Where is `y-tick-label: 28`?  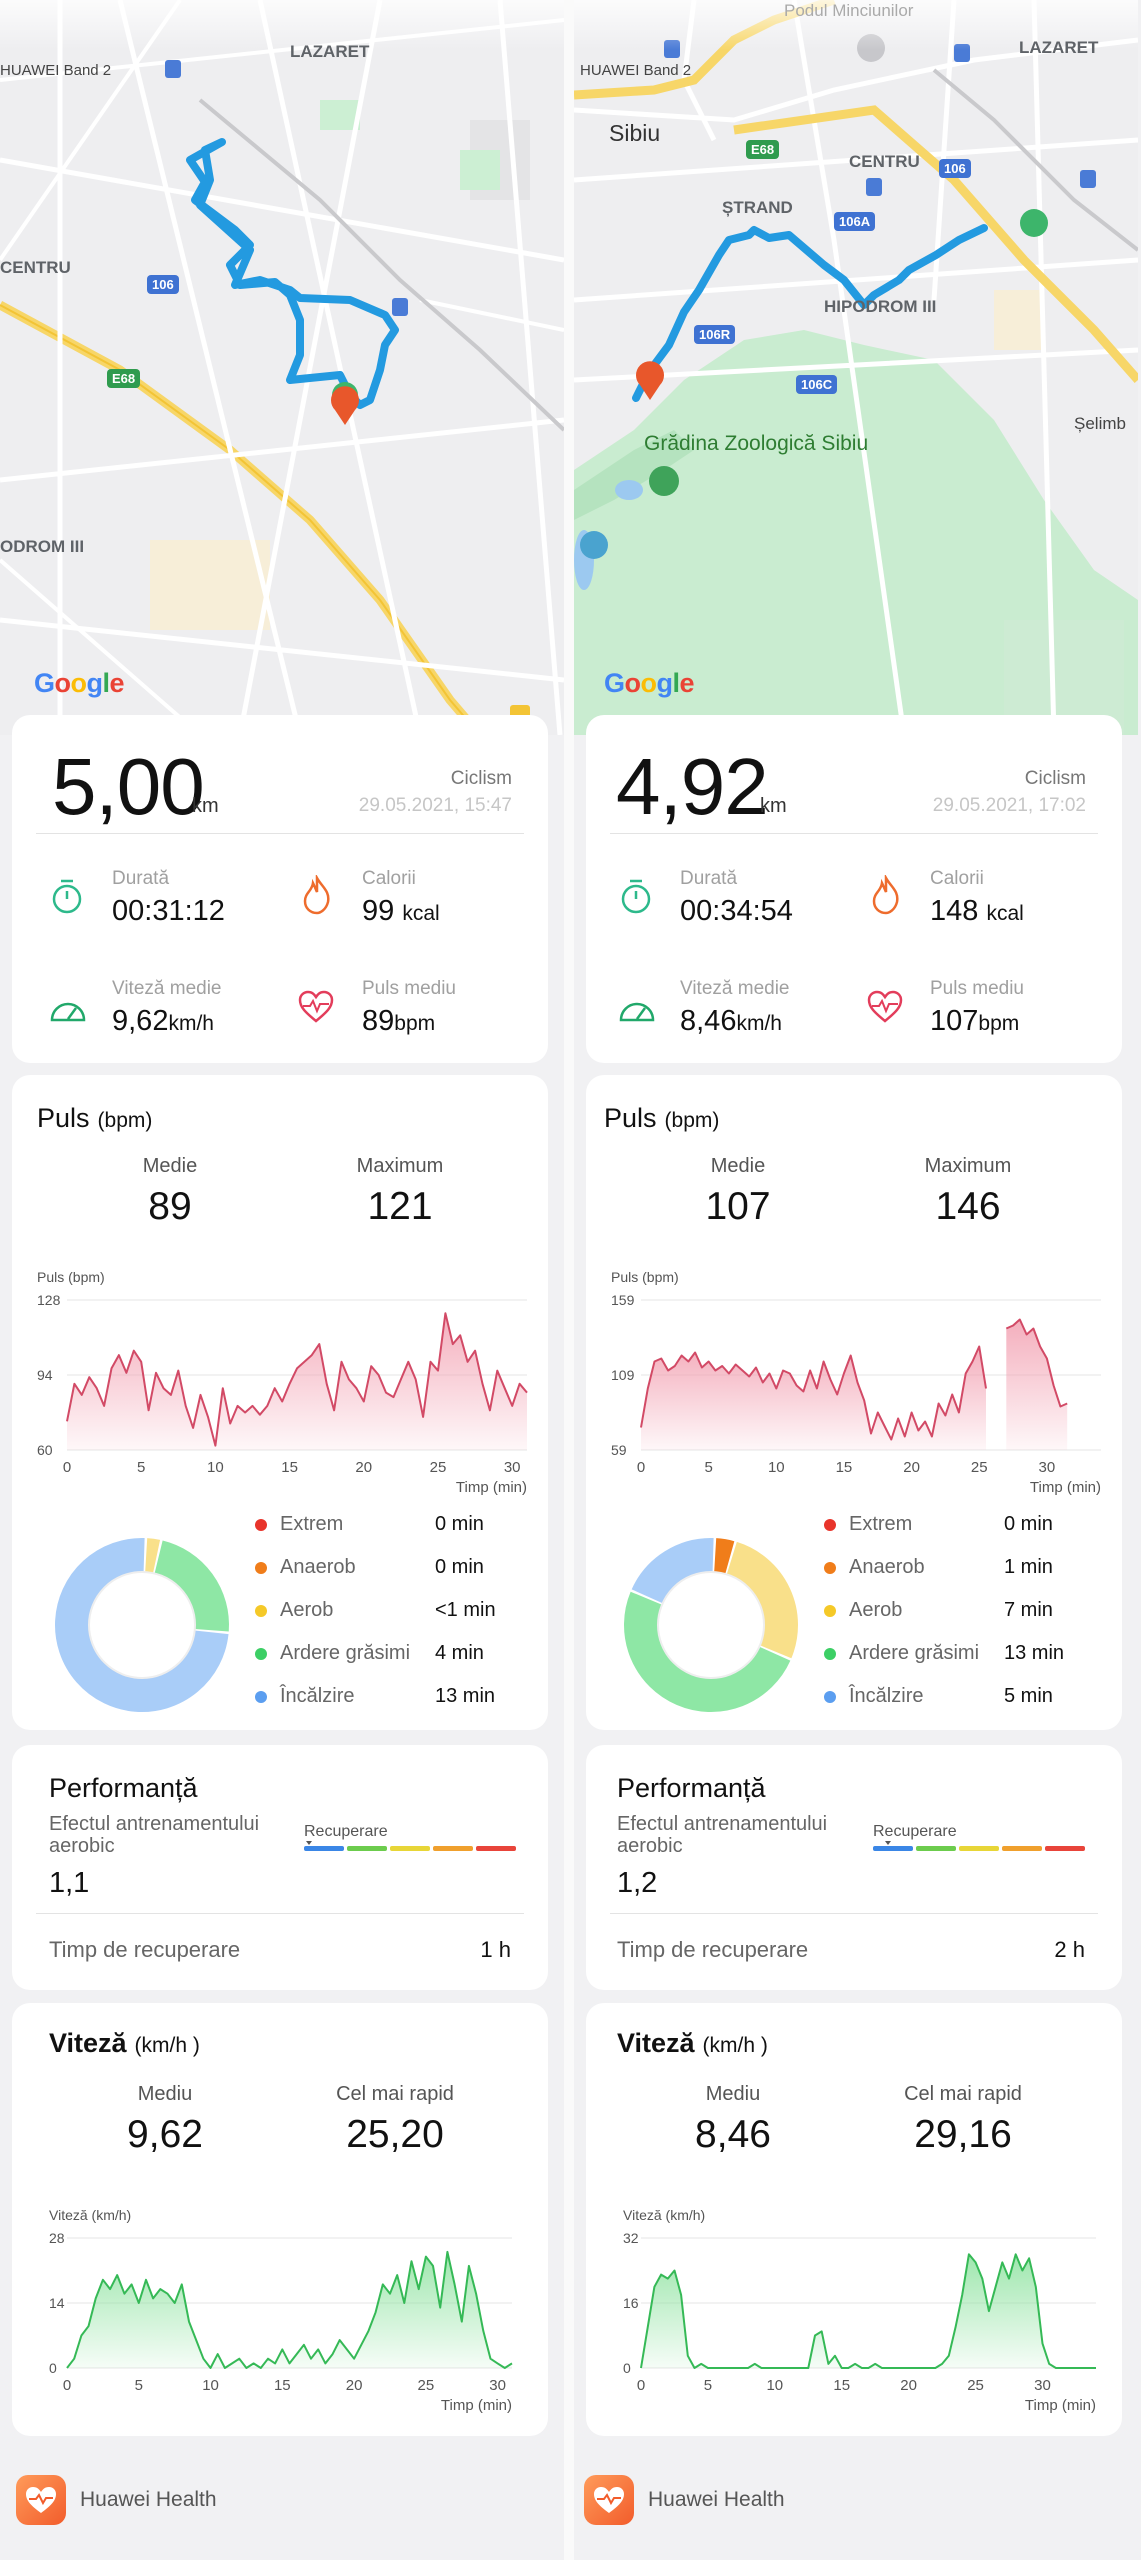
y-tick-label: 28 is located at coordinates (57, 2238).